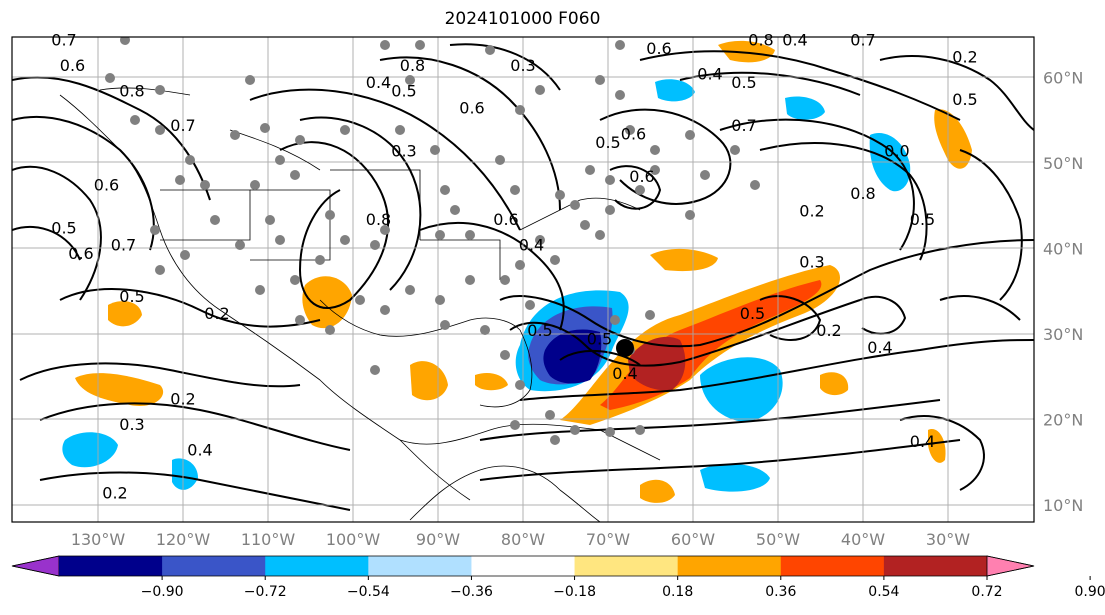  What do you see at coordinates (693, 539) in the screenshot?
I see `lon-label-60: 60°W` at bounding box center [693, 539].